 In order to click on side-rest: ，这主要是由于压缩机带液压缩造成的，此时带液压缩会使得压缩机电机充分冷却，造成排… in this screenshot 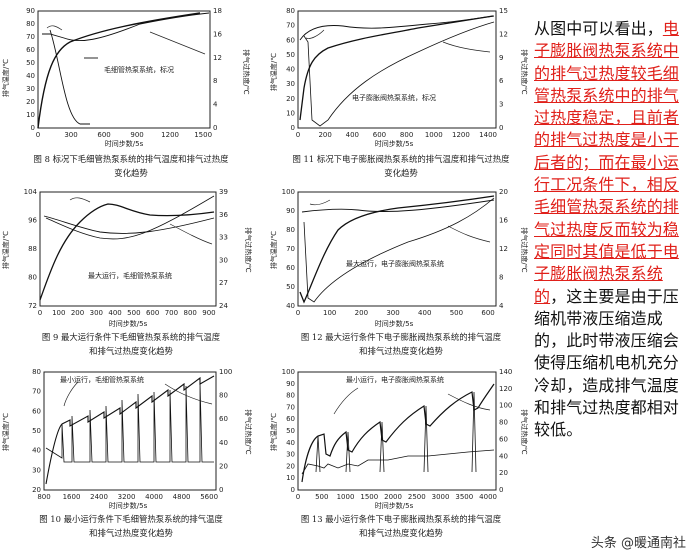, I will do `click(606, 363)`.